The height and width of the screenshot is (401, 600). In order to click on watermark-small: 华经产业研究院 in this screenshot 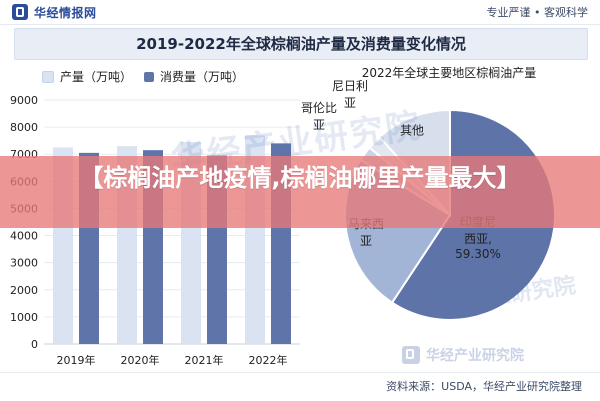, I will do `click(499, 296)`.